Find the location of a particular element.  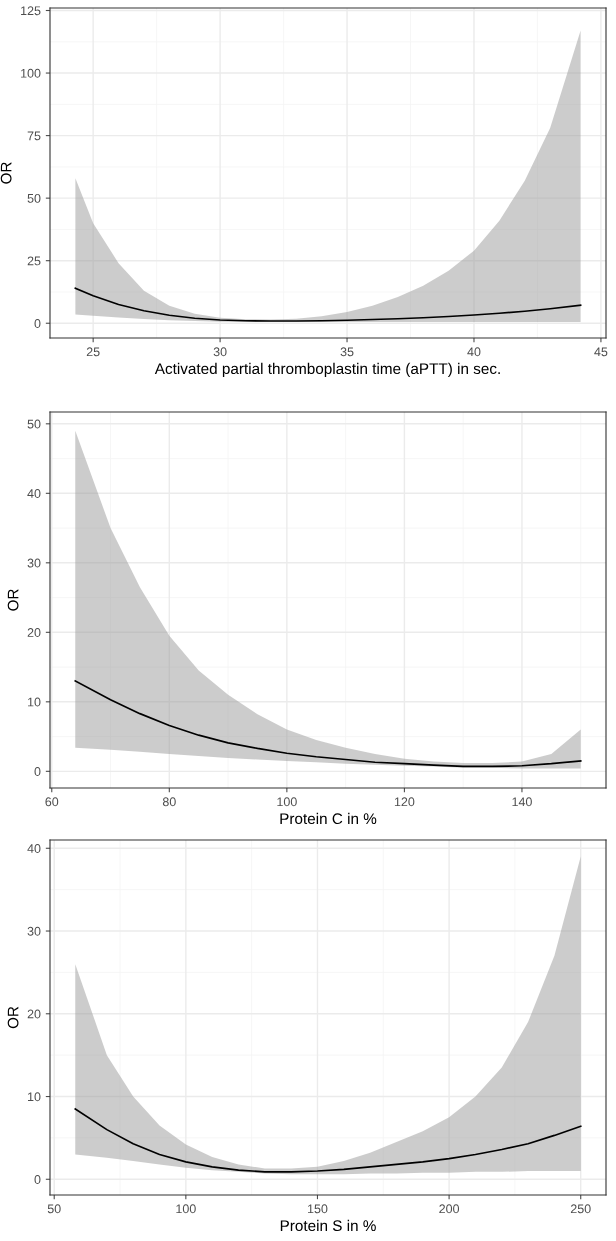

y-tick-label: 100 is located at coordinates (31, 73).